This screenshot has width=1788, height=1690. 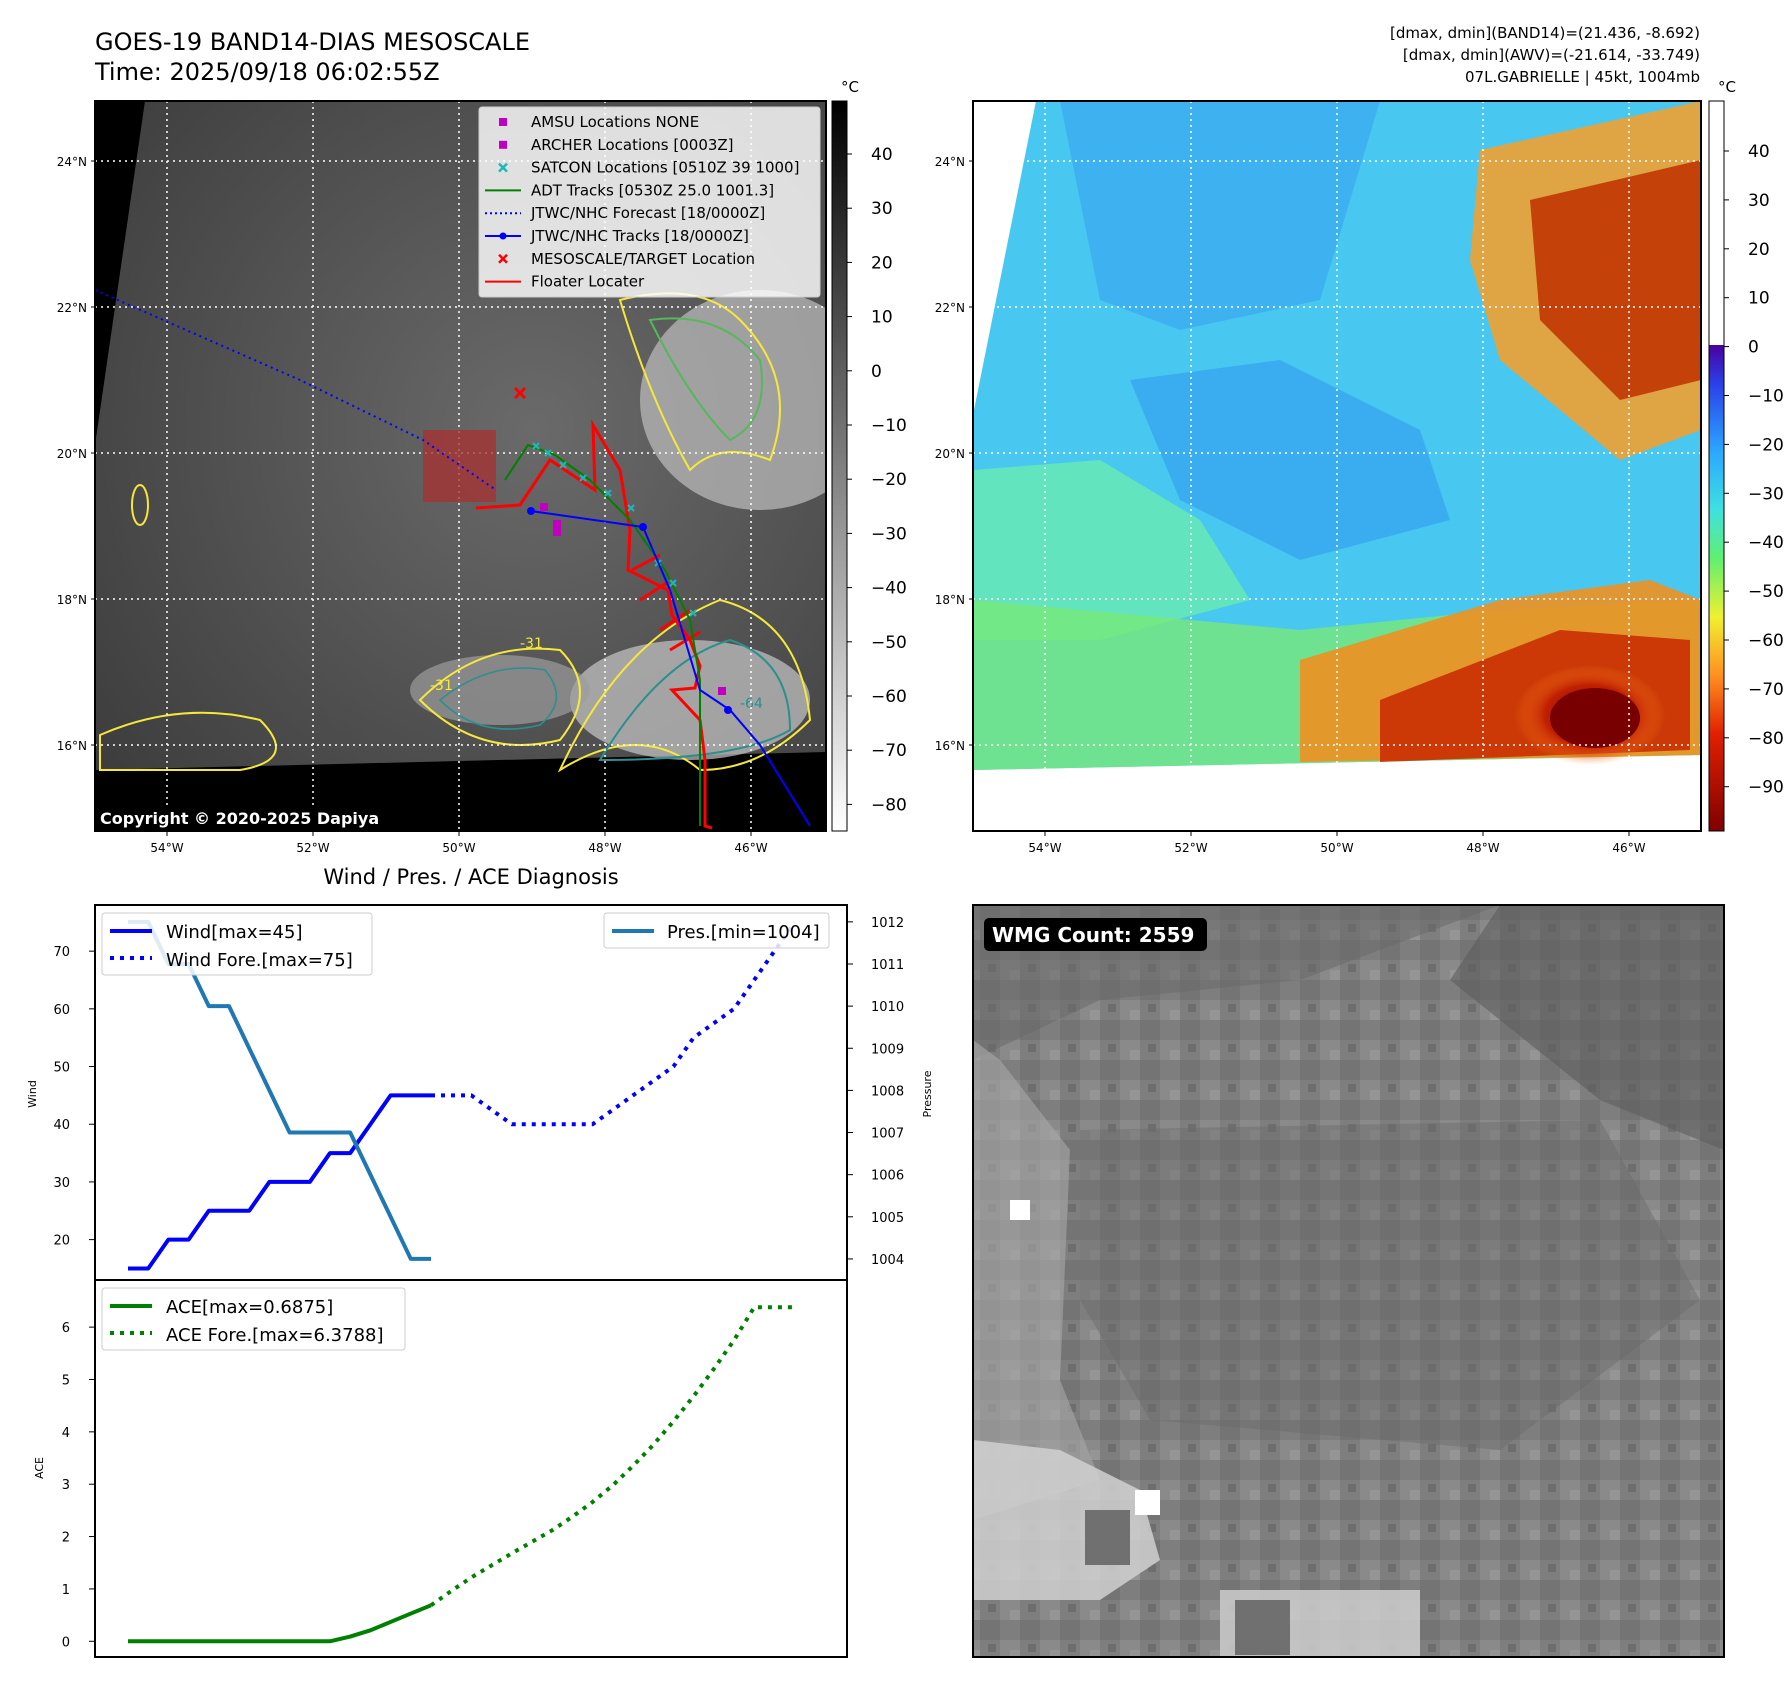 What do you see at coordinates (166, 848) in the screenshot?
I see `ir-lon-label: 54°W` at bounding box center [166, 848].